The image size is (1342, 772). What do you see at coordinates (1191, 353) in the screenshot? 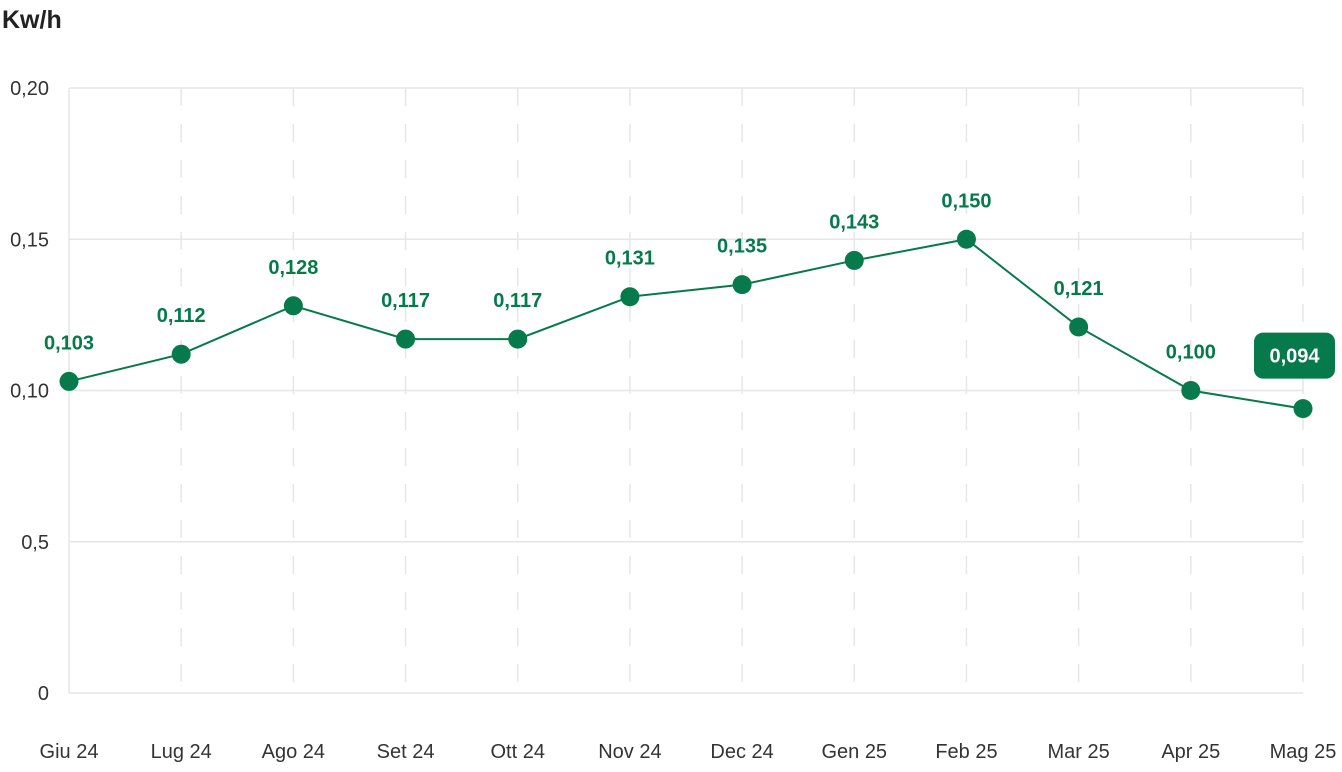
I see `data-label: 0,100` at bounding box center [1191, 353].